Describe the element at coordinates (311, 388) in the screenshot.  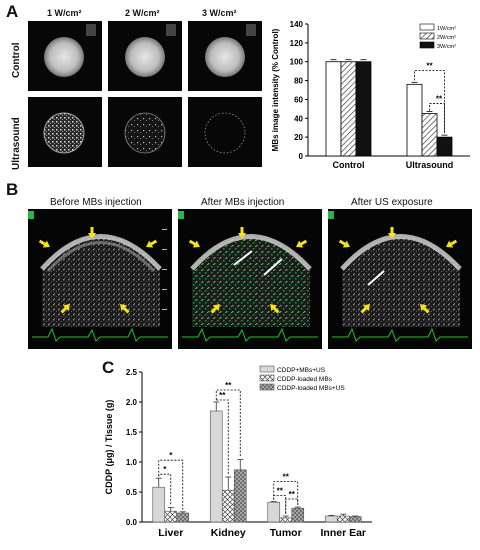
I see `legend-label: CDDP-loaded MBs+US` at that location.